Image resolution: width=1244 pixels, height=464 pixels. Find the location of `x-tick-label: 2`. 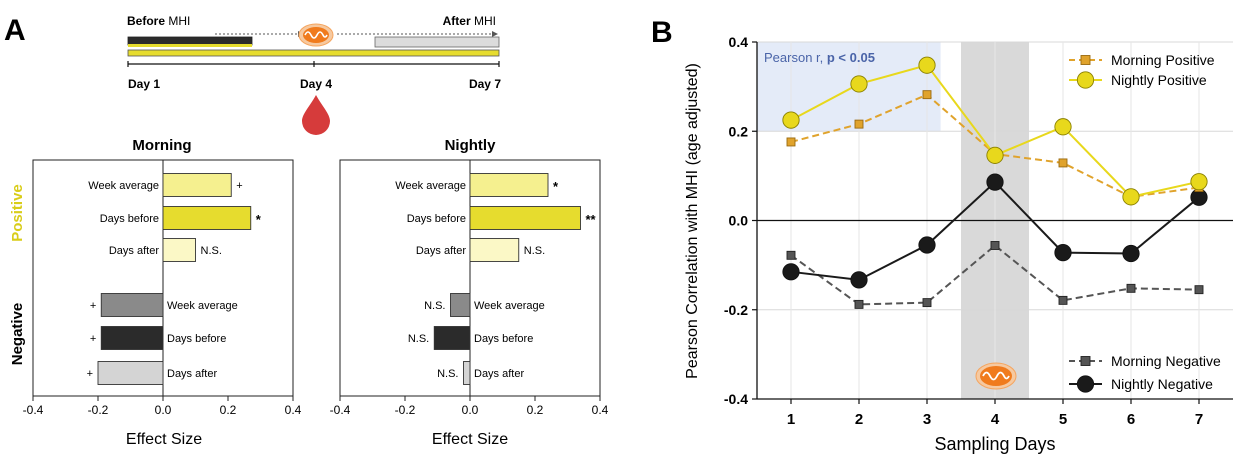

x-tick-label: 2 is located at coordinates (859, 419).